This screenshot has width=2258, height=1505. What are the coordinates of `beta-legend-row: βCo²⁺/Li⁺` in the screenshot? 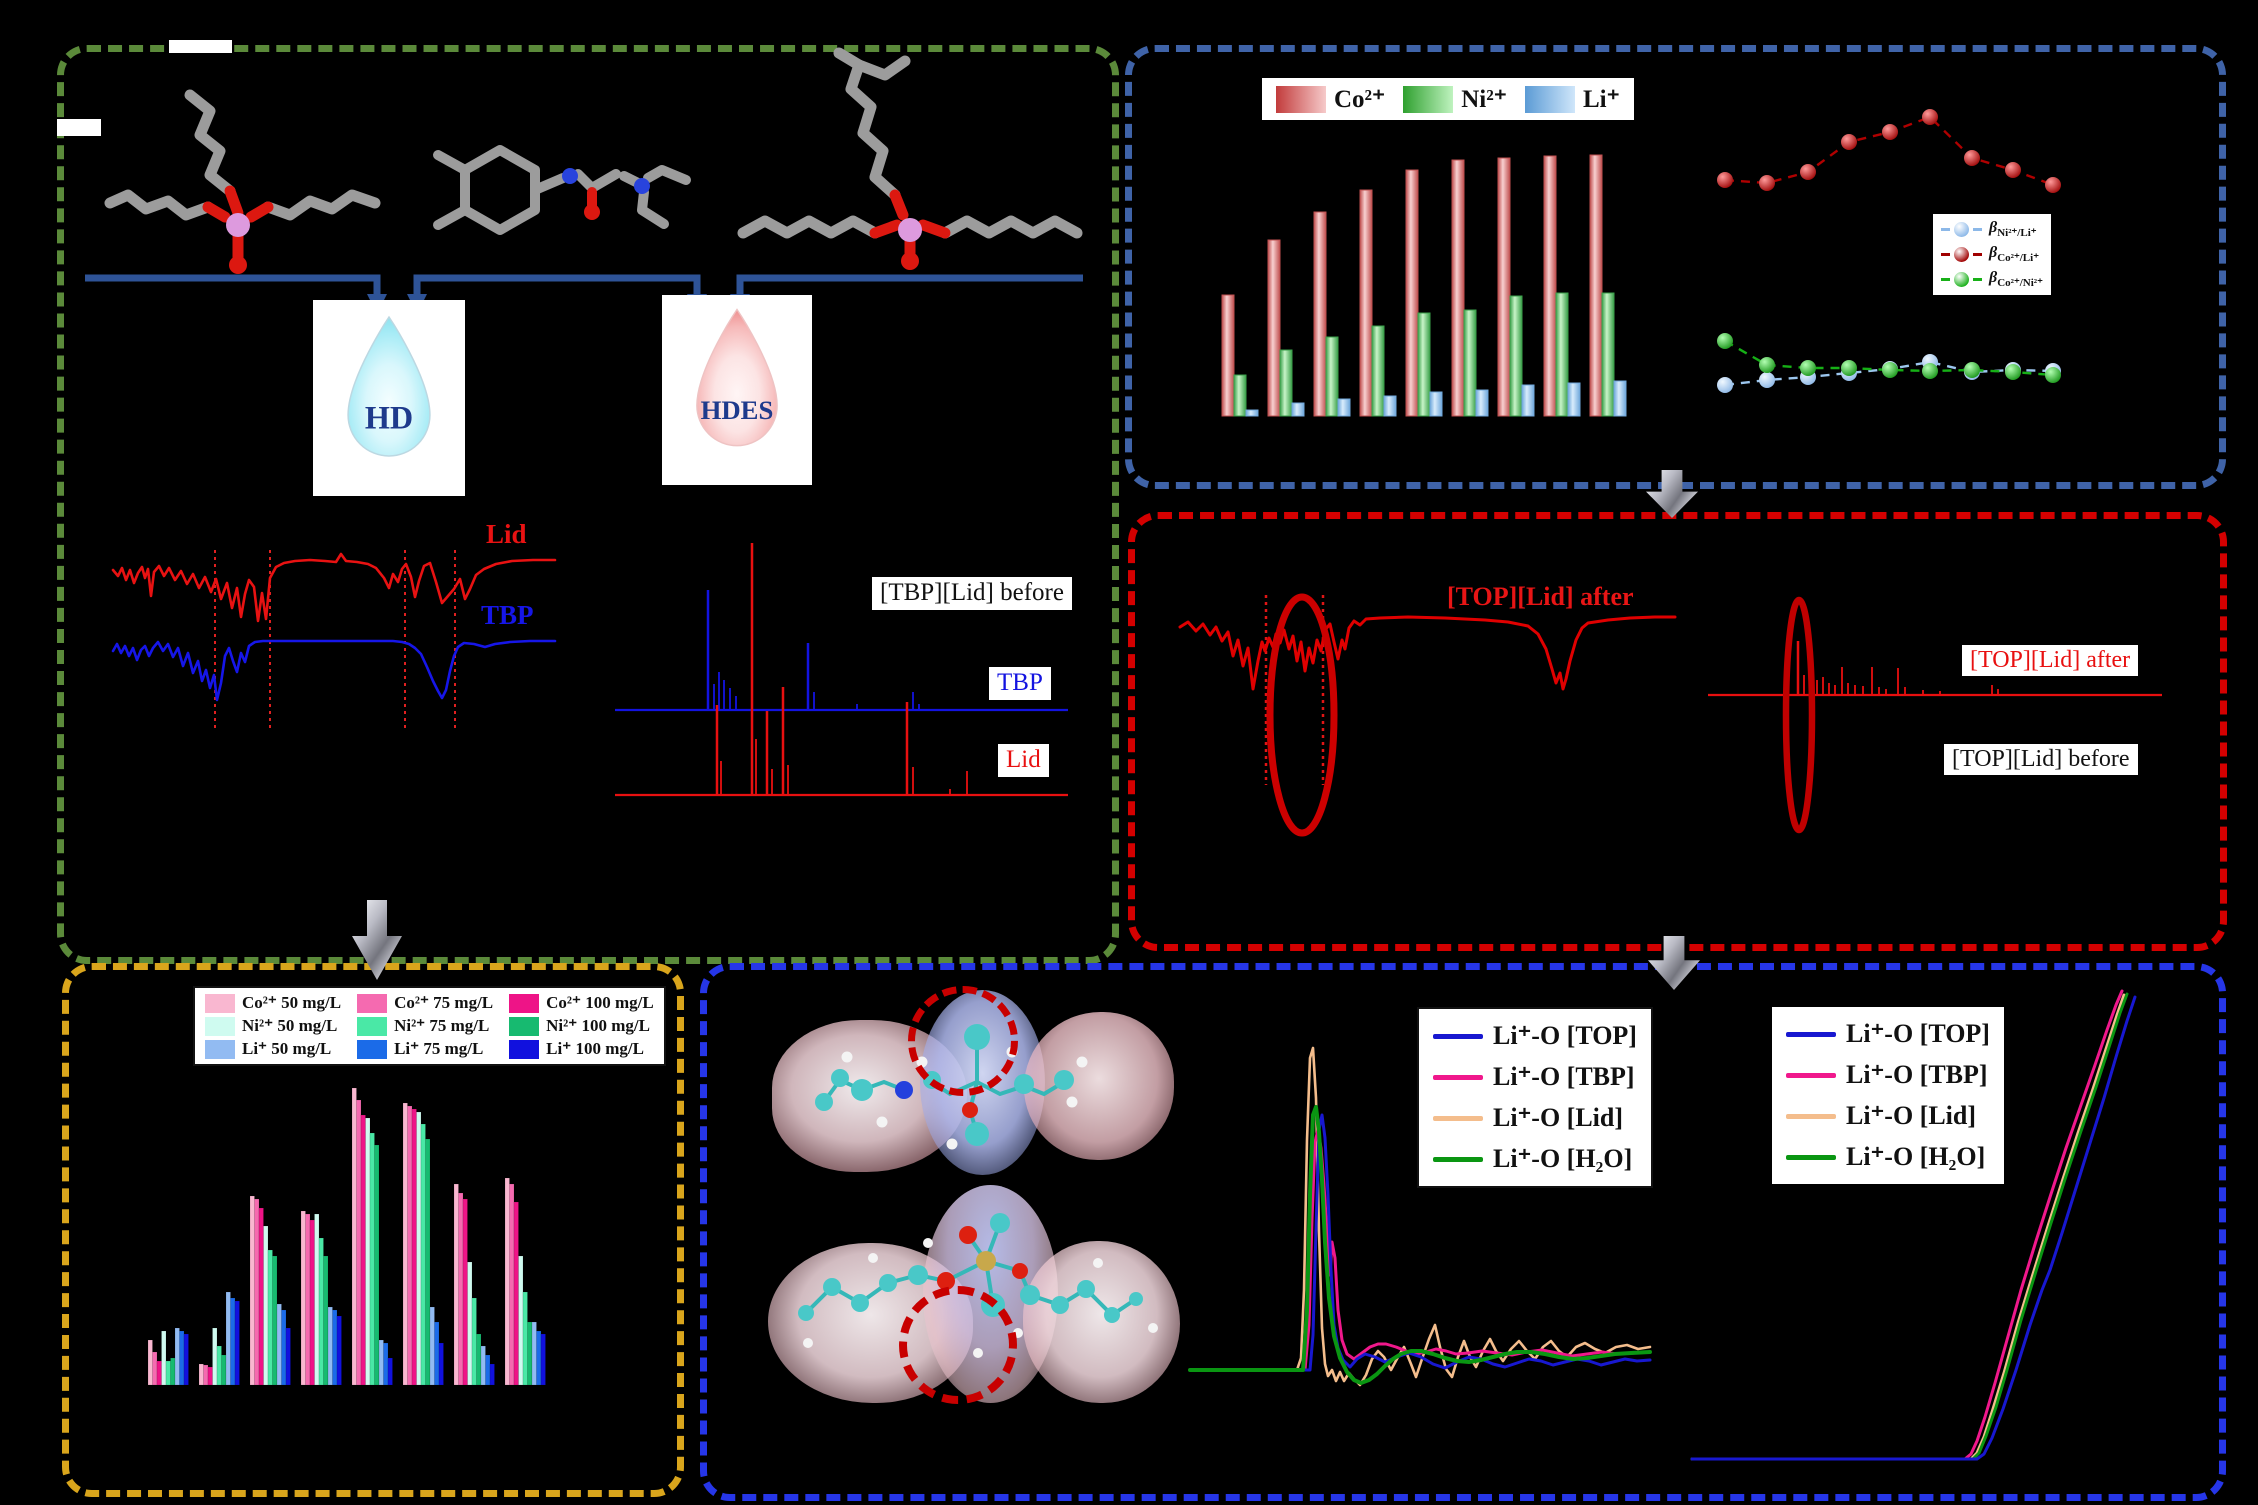 It's located at (1992, 254).